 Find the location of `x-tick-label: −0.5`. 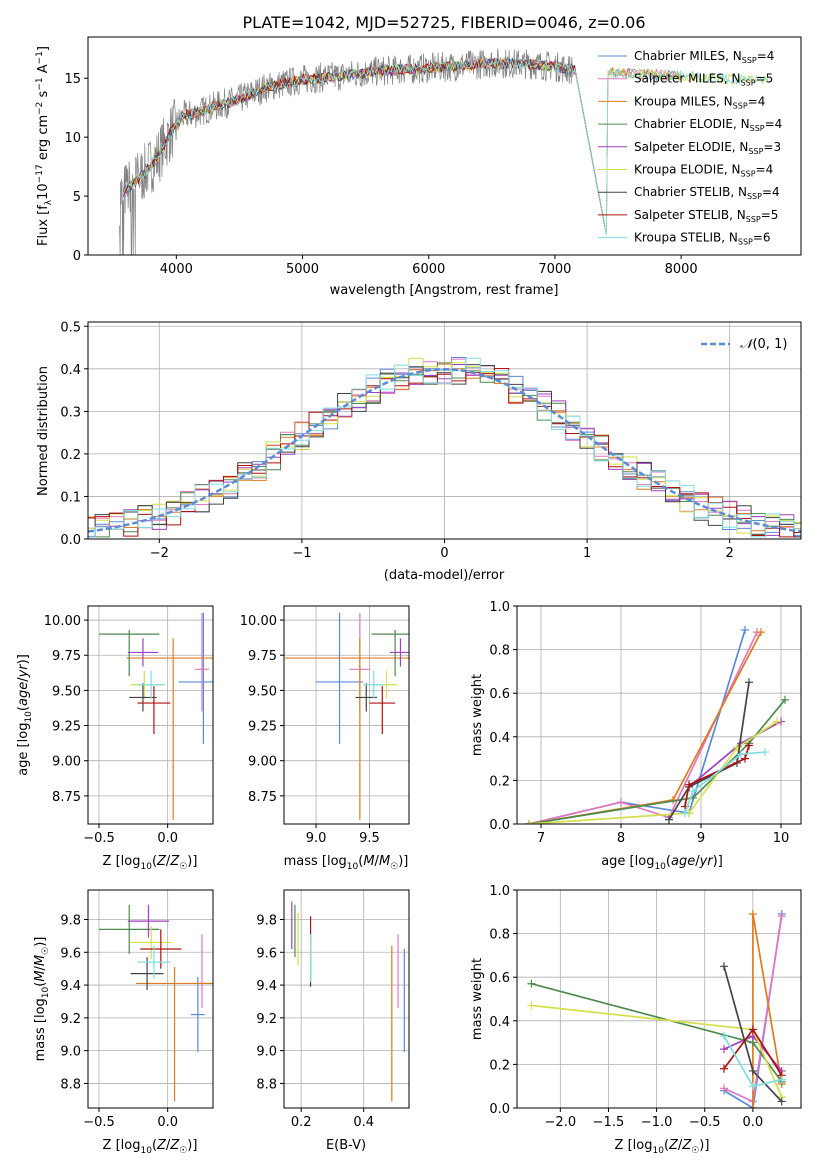

x-tick-label: −0.5 is located at coordinates (99, 838).